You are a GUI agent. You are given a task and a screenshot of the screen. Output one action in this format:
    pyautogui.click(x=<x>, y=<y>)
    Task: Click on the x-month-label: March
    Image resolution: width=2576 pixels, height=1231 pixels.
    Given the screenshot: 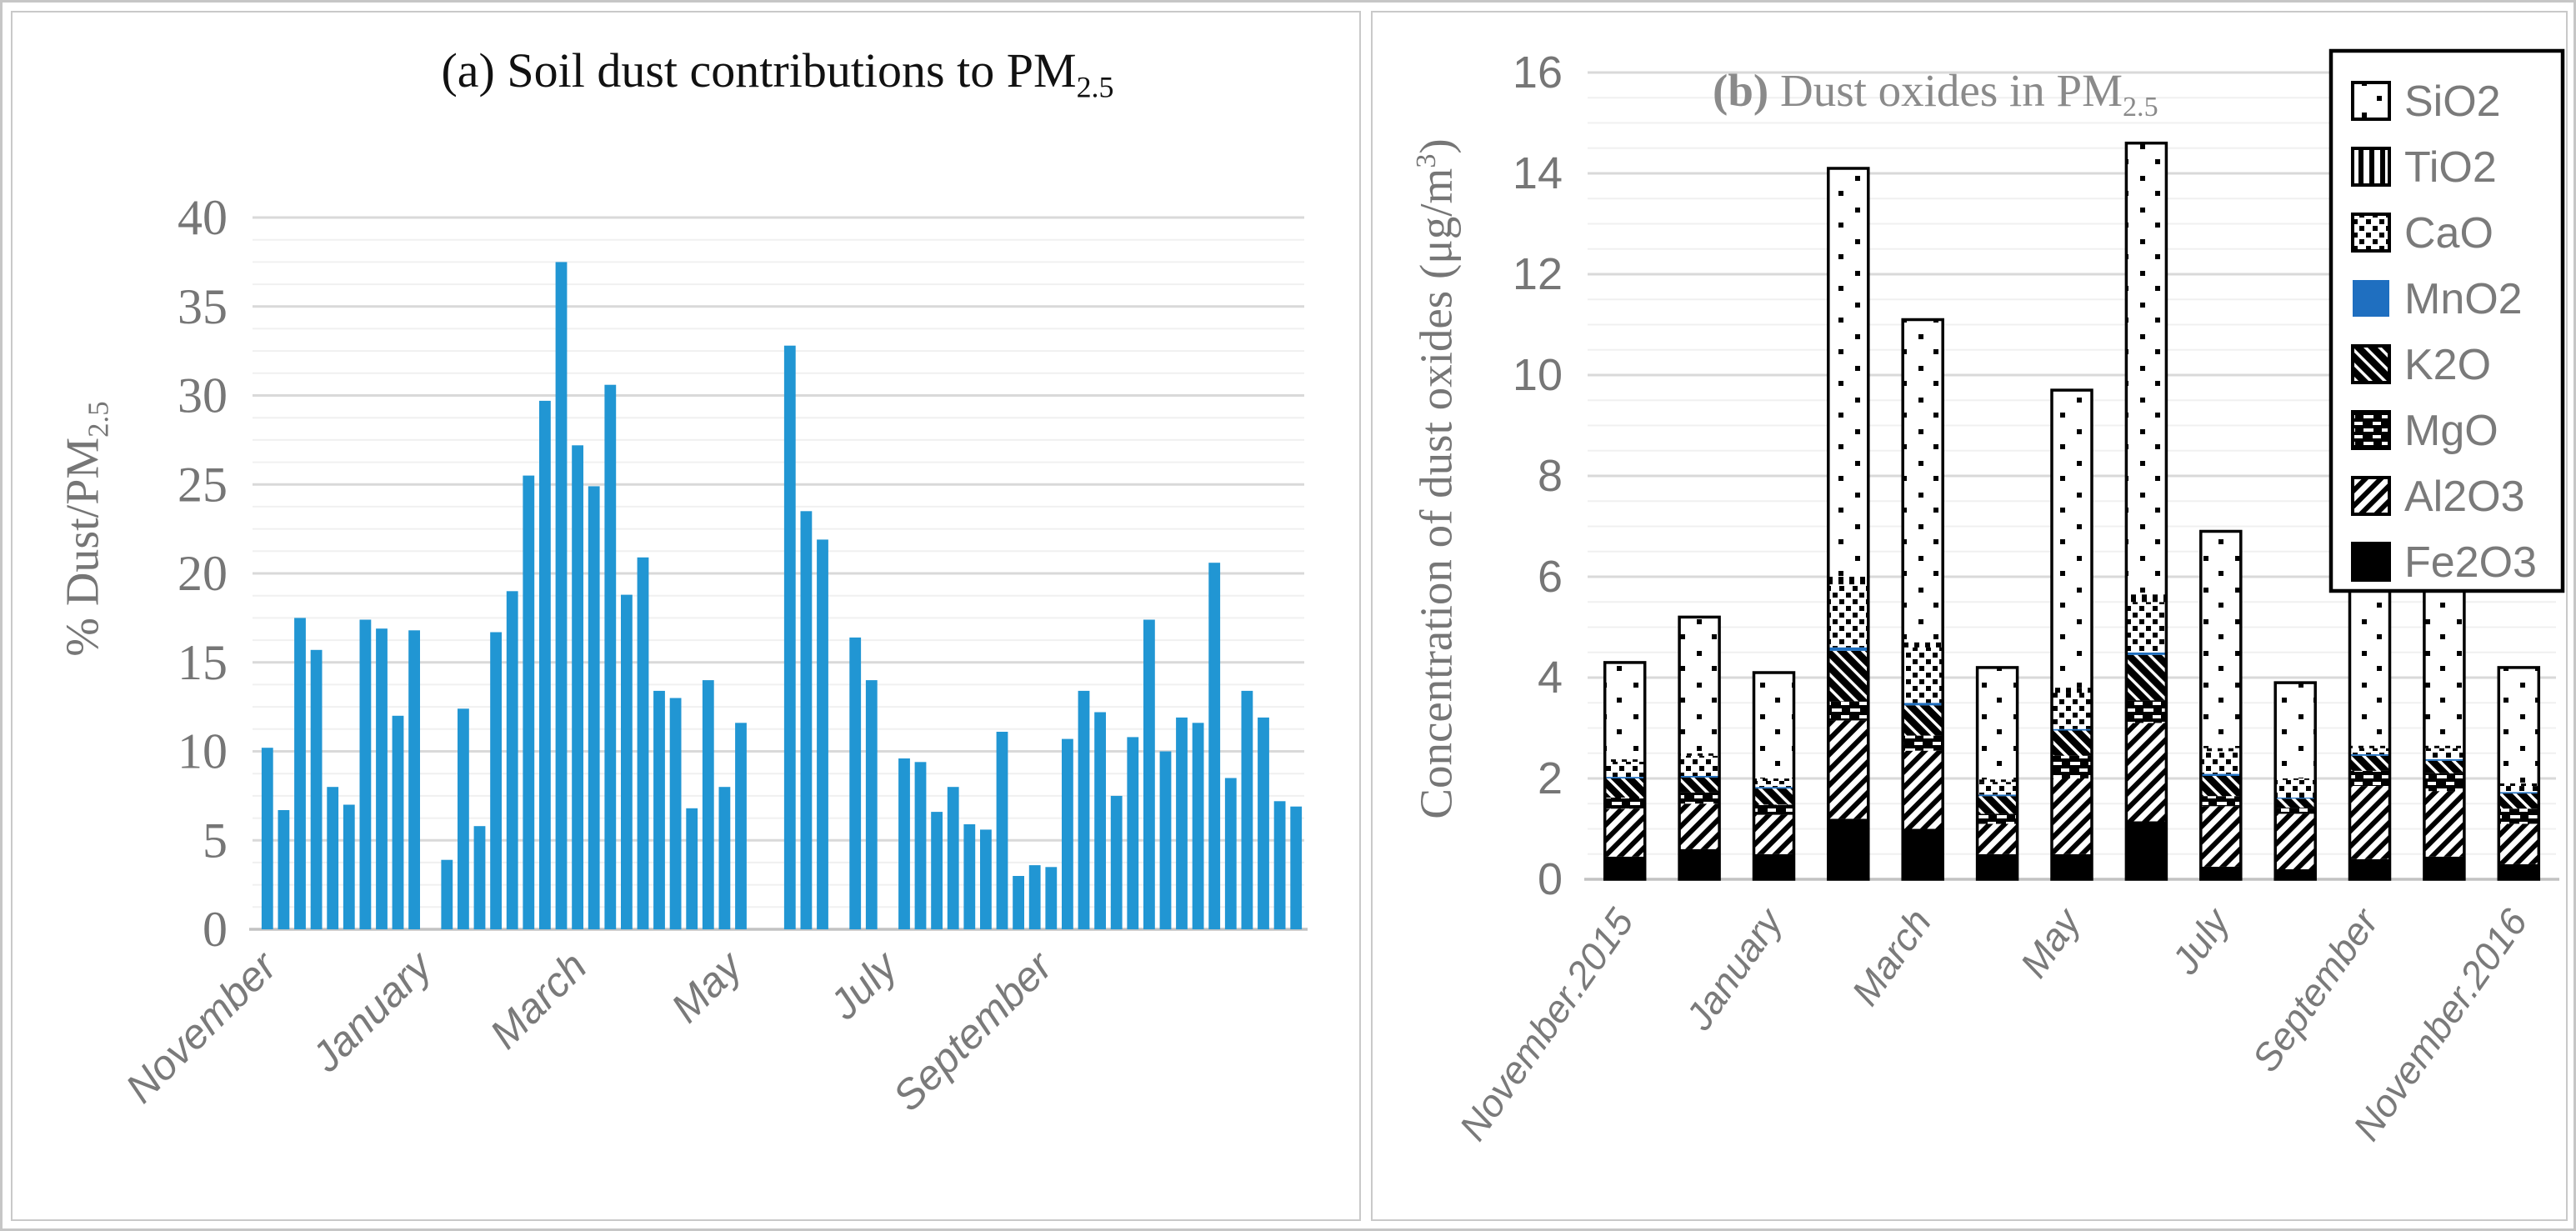 What is the action you would take?
    pyautogui.click(x=1891, y=957)
    